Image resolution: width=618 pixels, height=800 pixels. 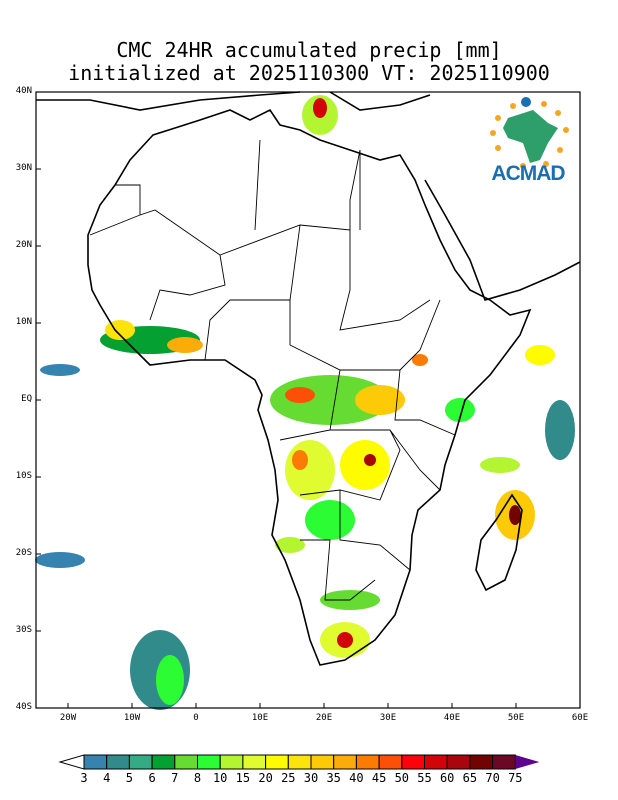 What do you see at coordinates (71, 762) in the screenshot?
I see `colorbar-low-arrow` at bounding box center [71, 762].